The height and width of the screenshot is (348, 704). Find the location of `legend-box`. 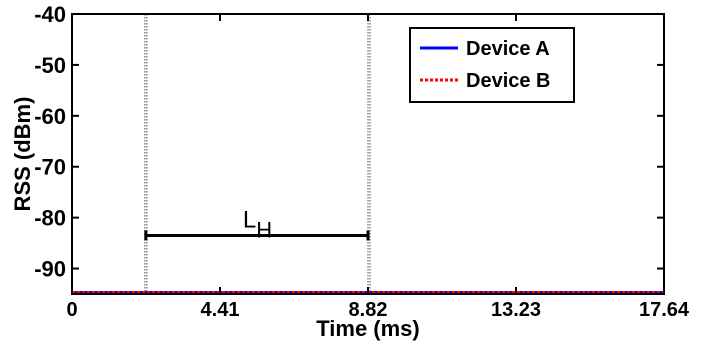

legend-box is located at coordinates (492, 65).